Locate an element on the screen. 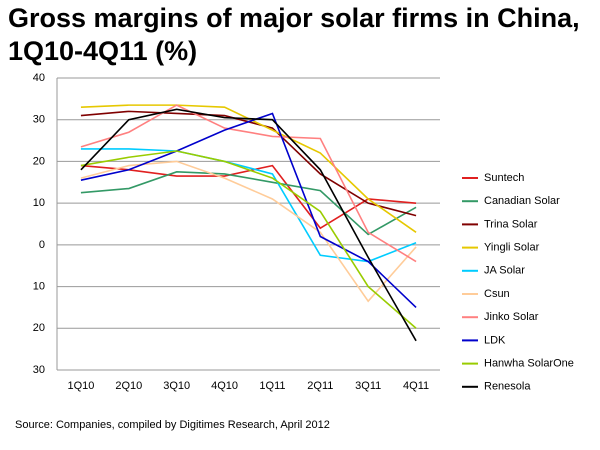  legend-label: Hanwha SolarOne is located at coordinates (529, 364).